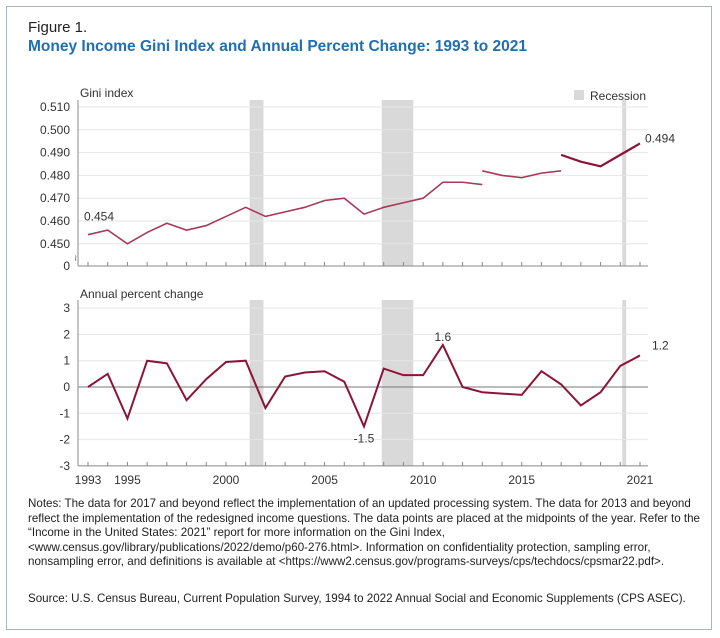 The width and height of the screenshot is (720, 638). I want to click on data-label: 1.6, so click(443, 337).